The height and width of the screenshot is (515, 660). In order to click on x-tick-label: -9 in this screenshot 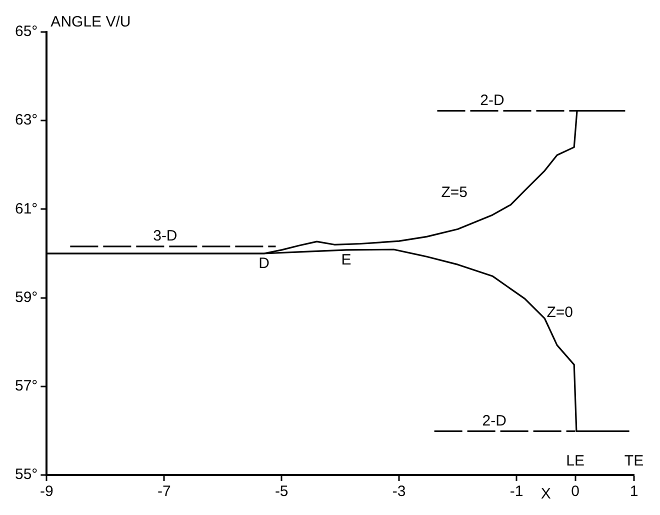, I will do `click(47, 491)`.